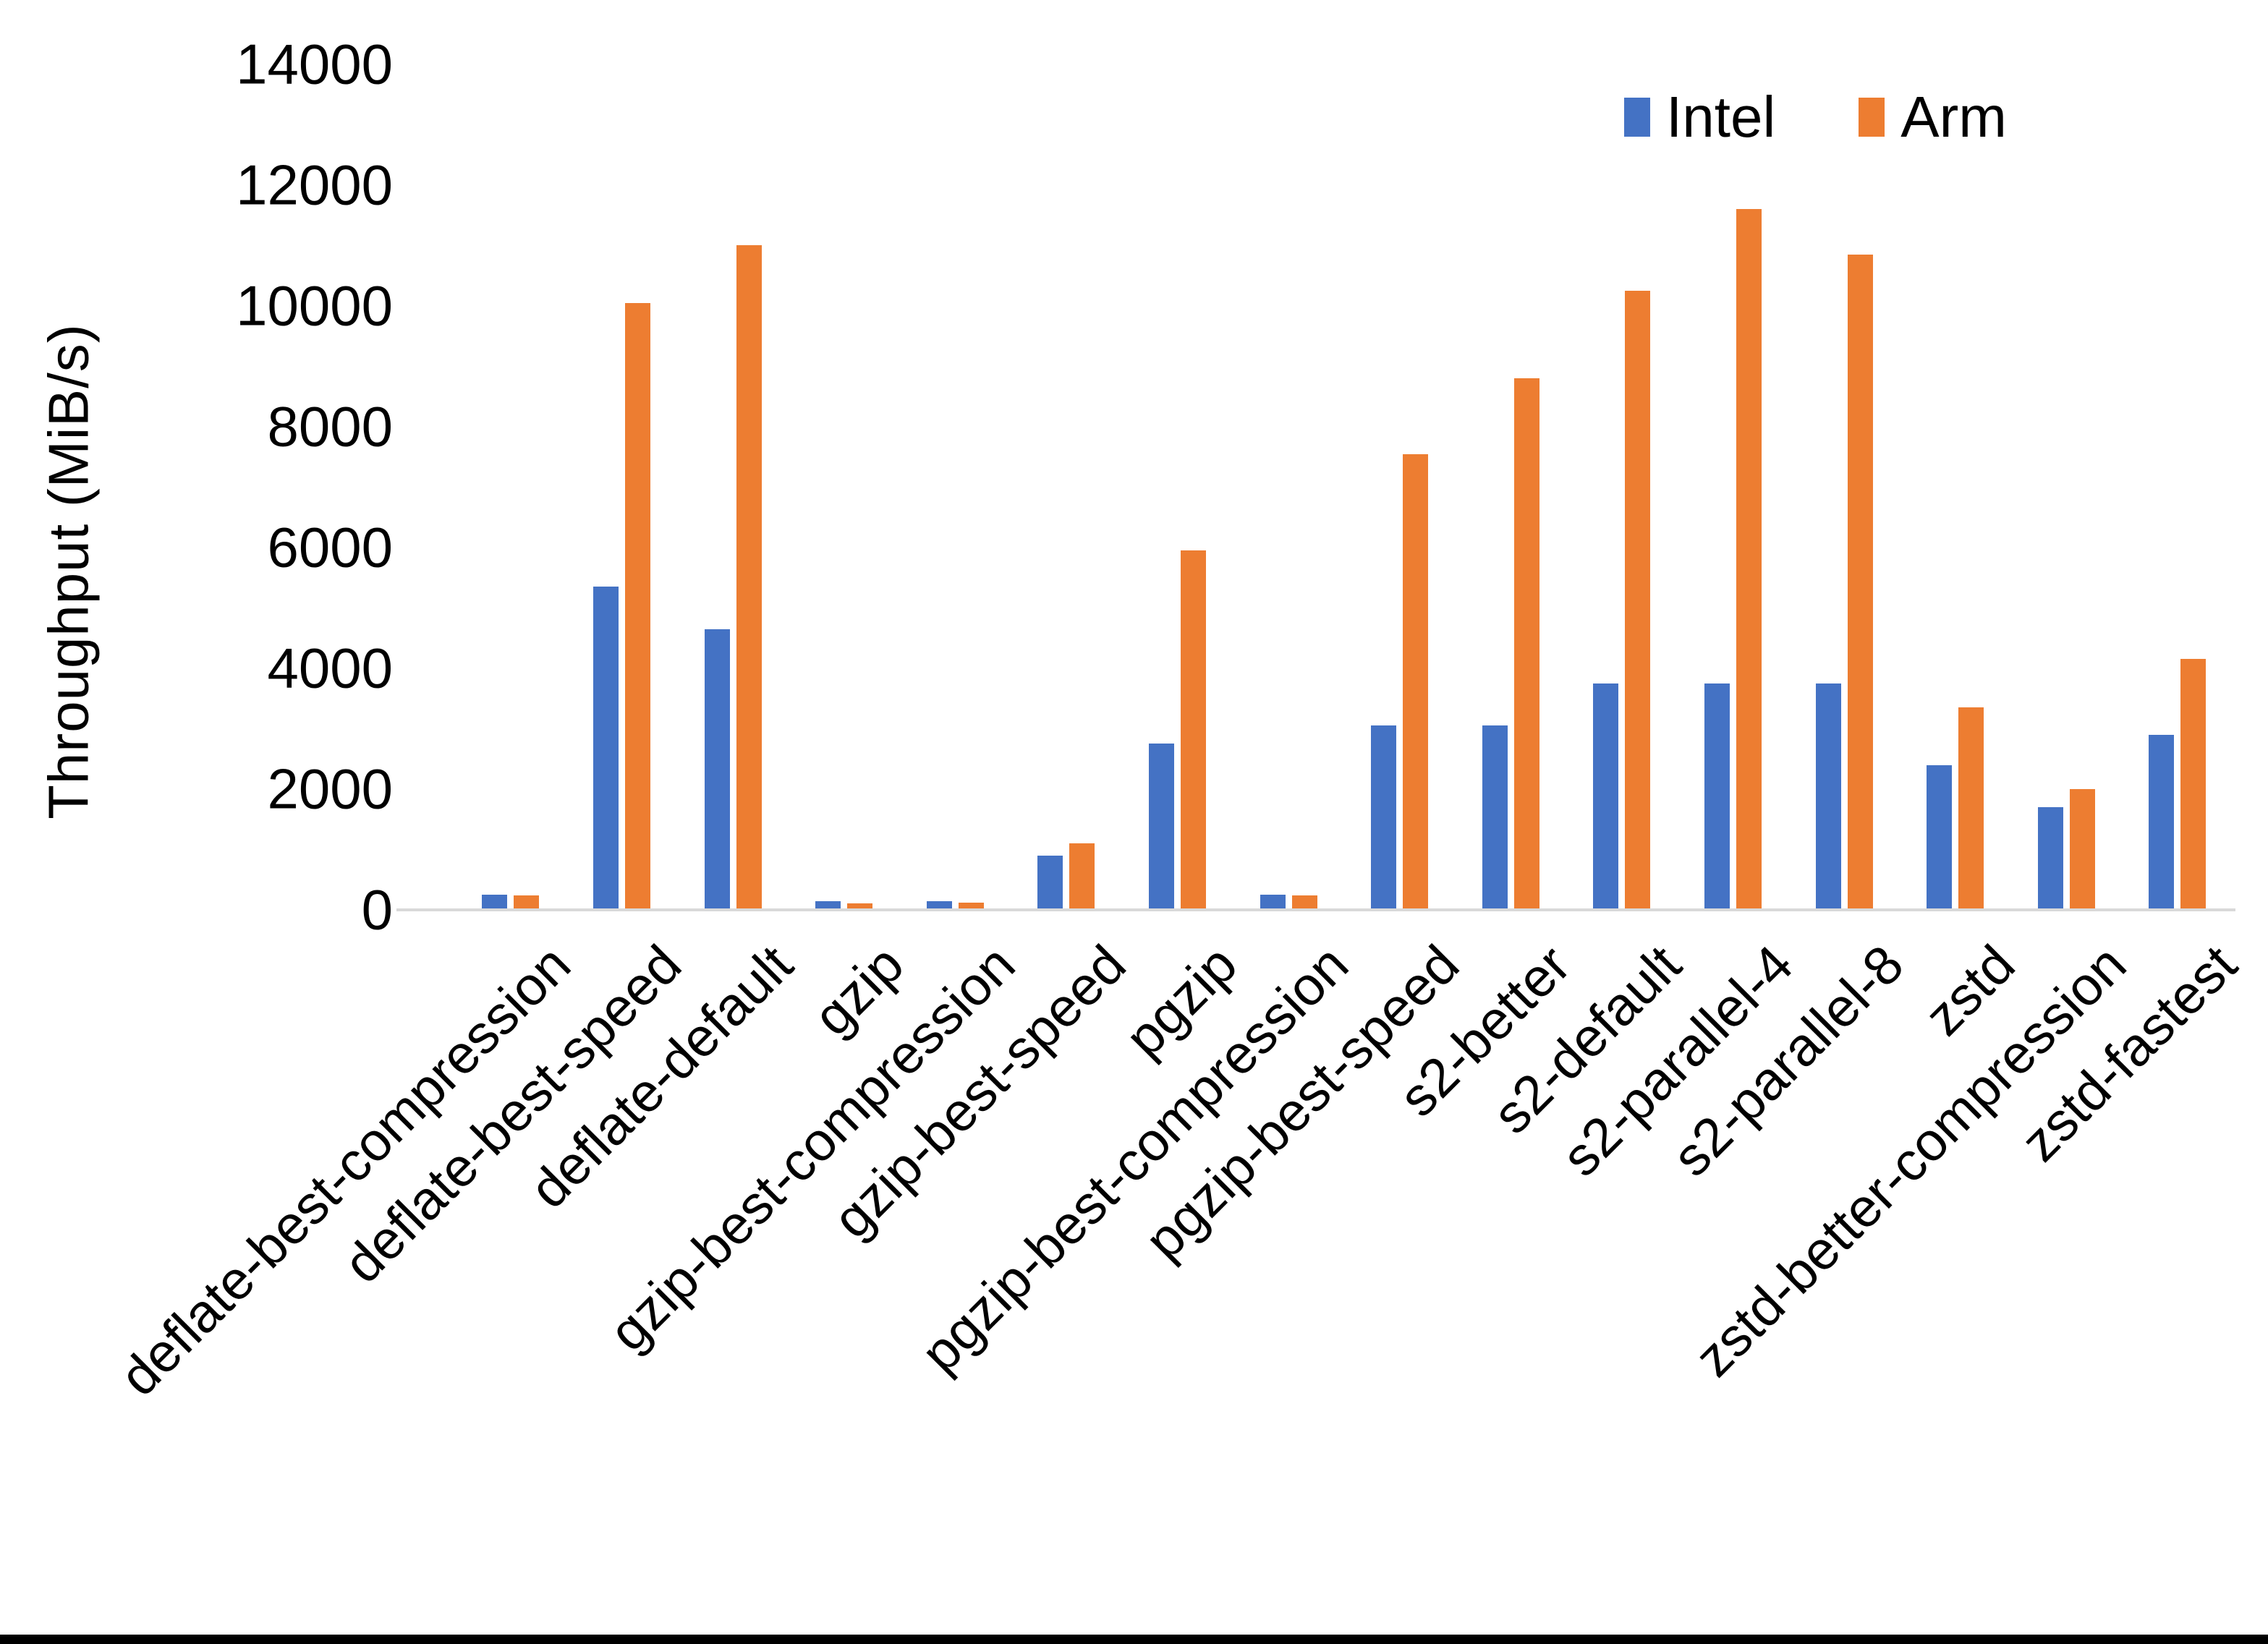 The image size is (2268, 1644). I want to click on y-tick-label: 4000, so click(330, 668).